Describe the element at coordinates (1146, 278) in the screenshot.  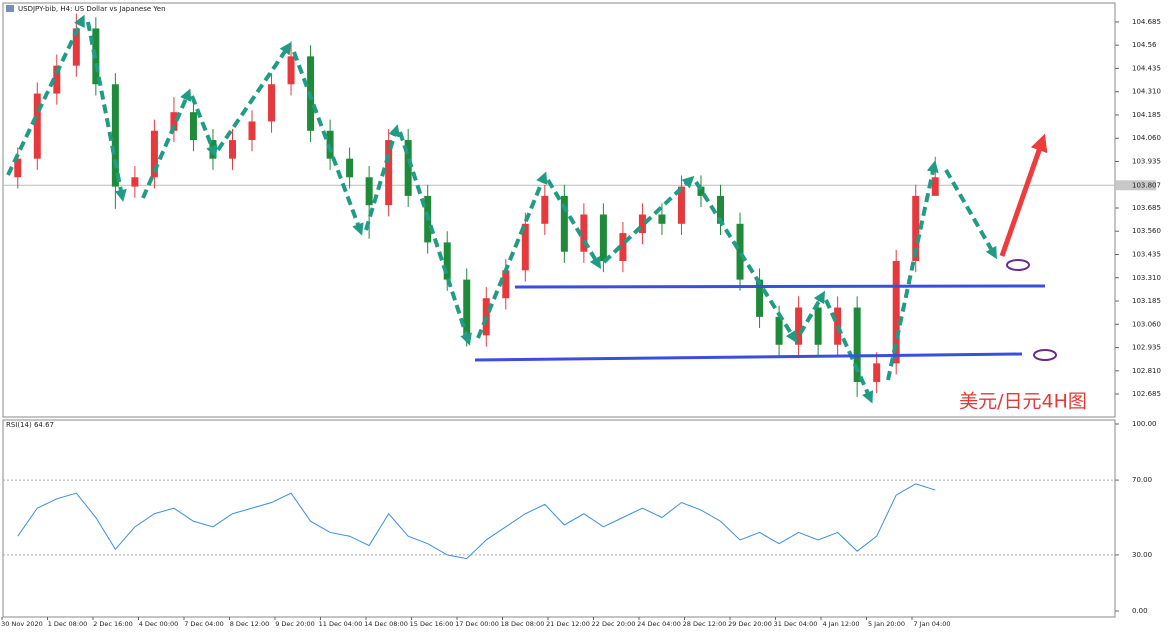
I see `y-tick-label: 103.310` at that location.